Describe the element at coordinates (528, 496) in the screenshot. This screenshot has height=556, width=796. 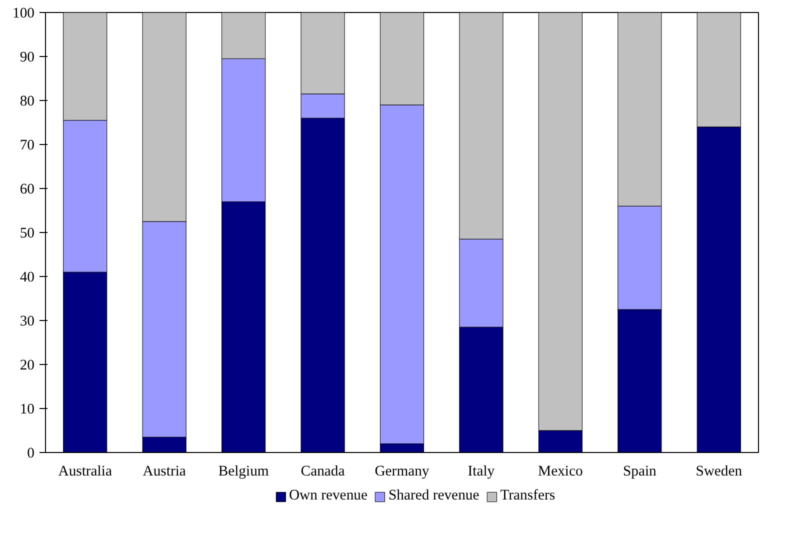
I see `legend-label: Transfers` at that location.